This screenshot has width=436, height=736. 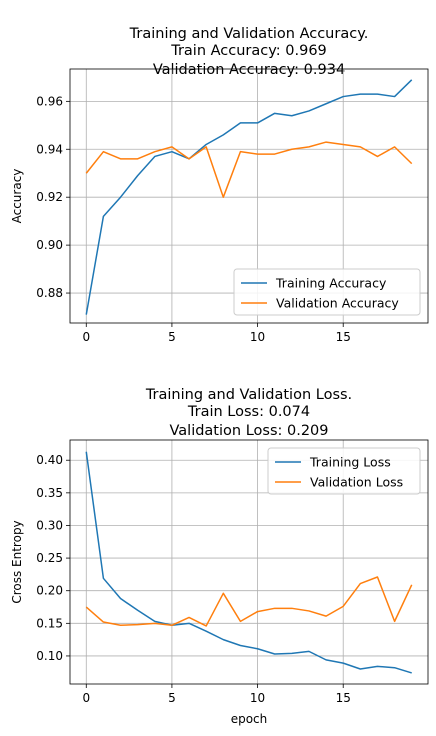 I want to click on y-tick-label-3: 0.25, so click(x=49, y=558).